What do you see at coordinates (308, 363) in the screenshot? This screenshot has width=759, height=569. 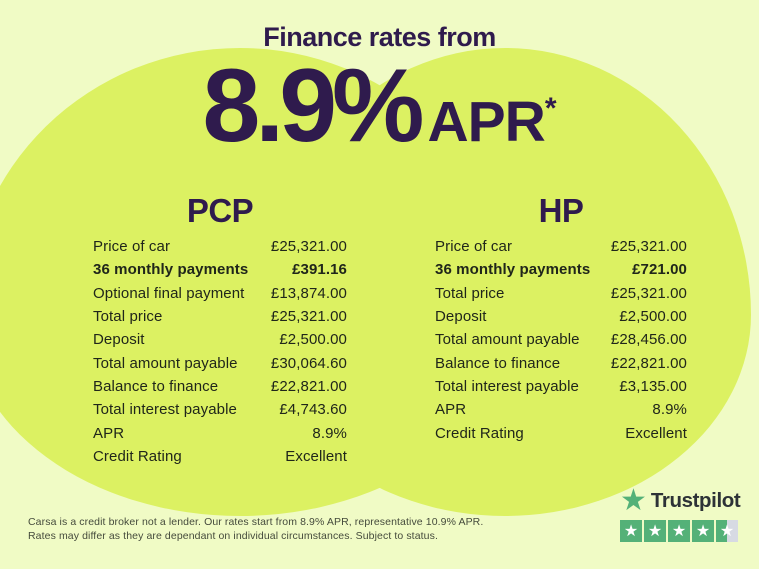 I see `row-value: £30,064.60` at bounding box center [308, 363].